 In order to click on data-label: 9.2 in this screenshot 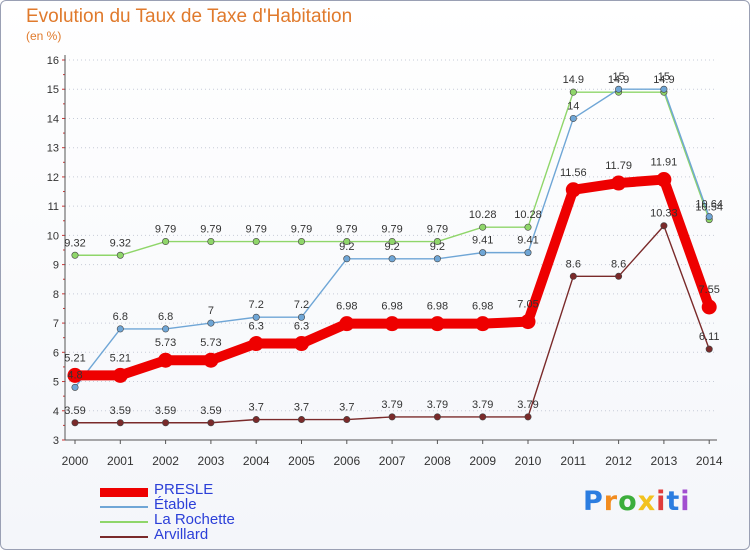, I will do `click(346, 247)`.